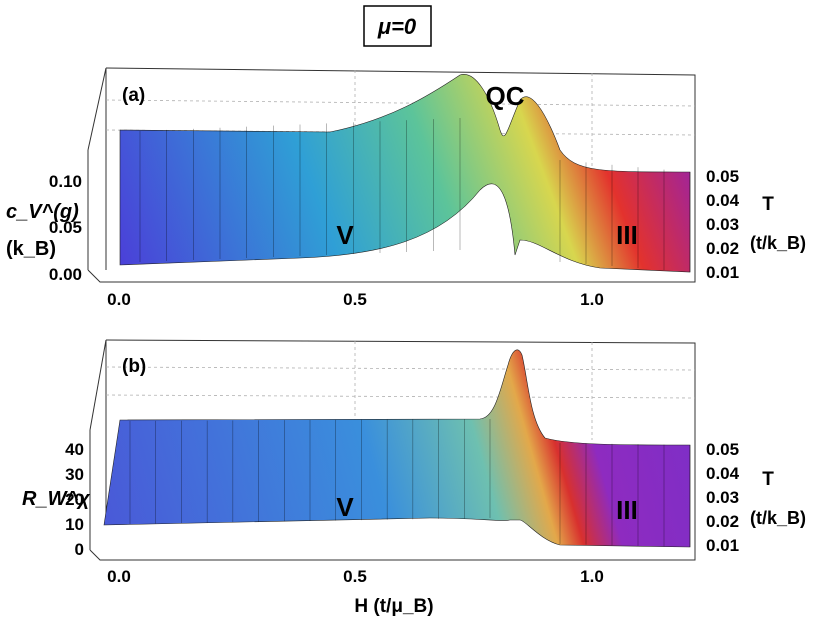 This screenshot has height=633, width=830. Describe the element at coordinates (42, 230) in the screenshot. I see `panel-a-z-label: c_V^(g) (k_B)` at that location.